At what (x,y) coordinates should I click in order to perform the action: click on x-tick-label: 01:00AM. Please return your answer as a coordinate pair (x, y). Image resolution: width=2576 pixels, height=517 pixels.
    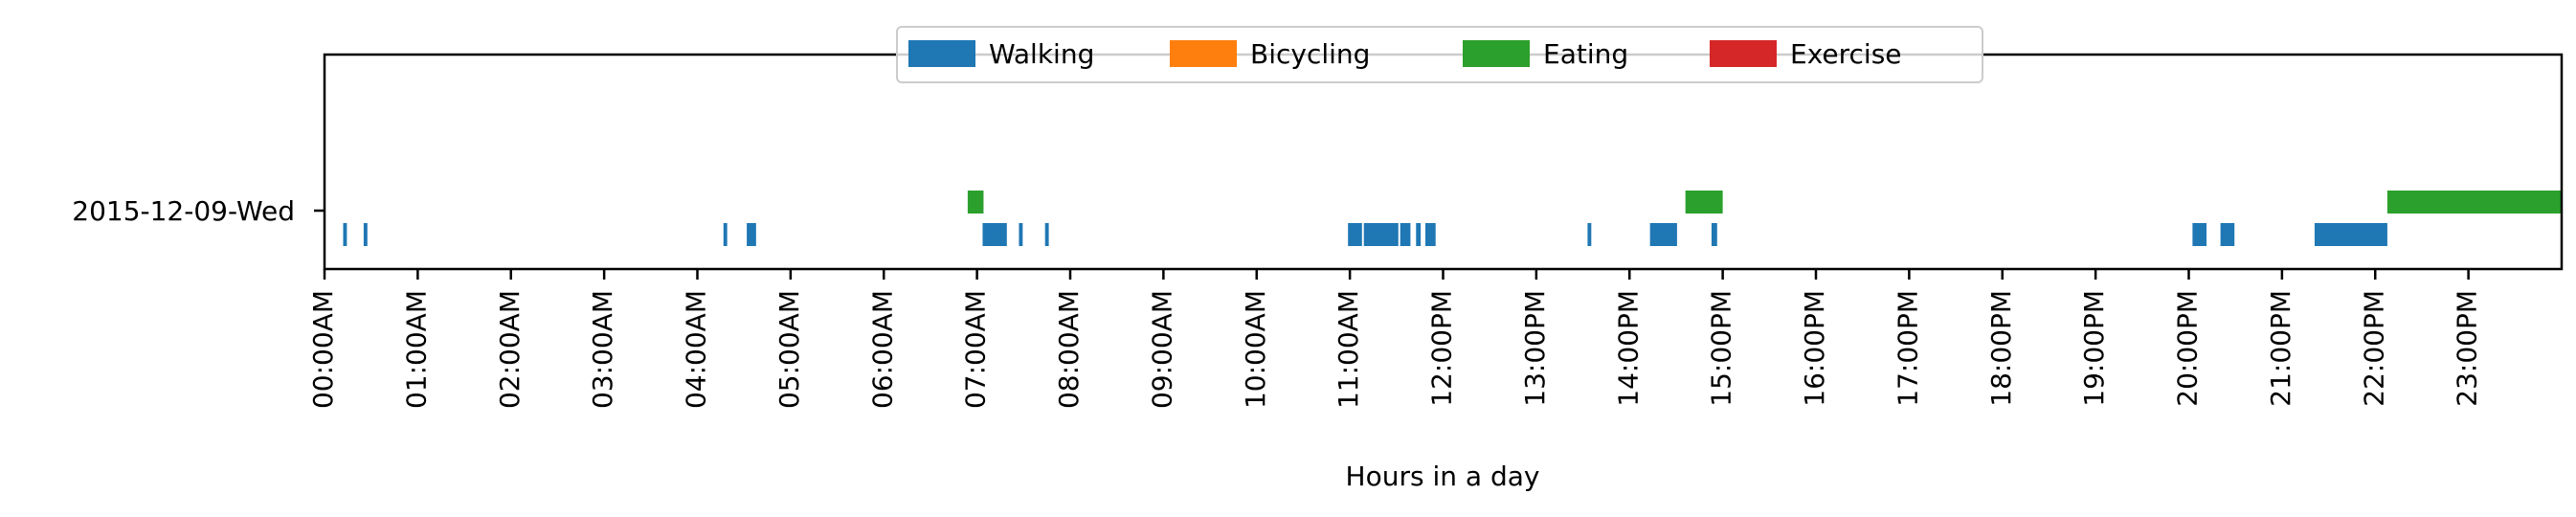
    Looking at the image, I should click on (416, 349).